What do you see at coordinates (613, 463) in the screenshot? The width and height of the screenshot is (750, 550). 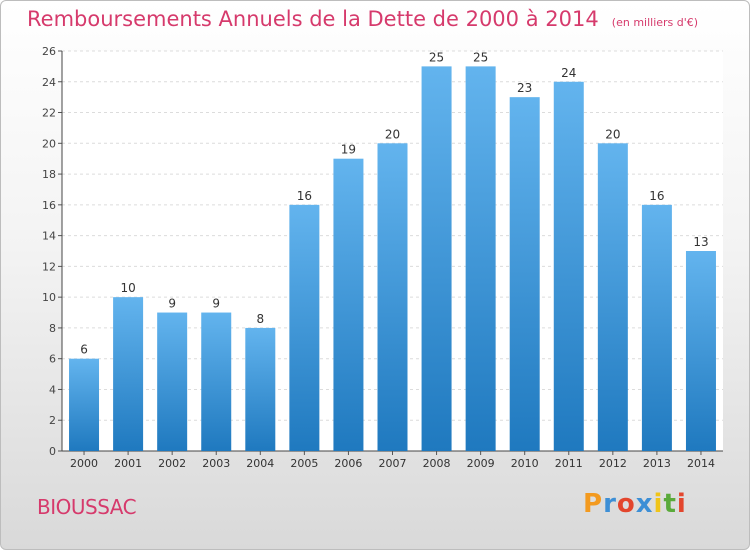 I see `x-tick-label: 2012` at bounding box center [613, 463].